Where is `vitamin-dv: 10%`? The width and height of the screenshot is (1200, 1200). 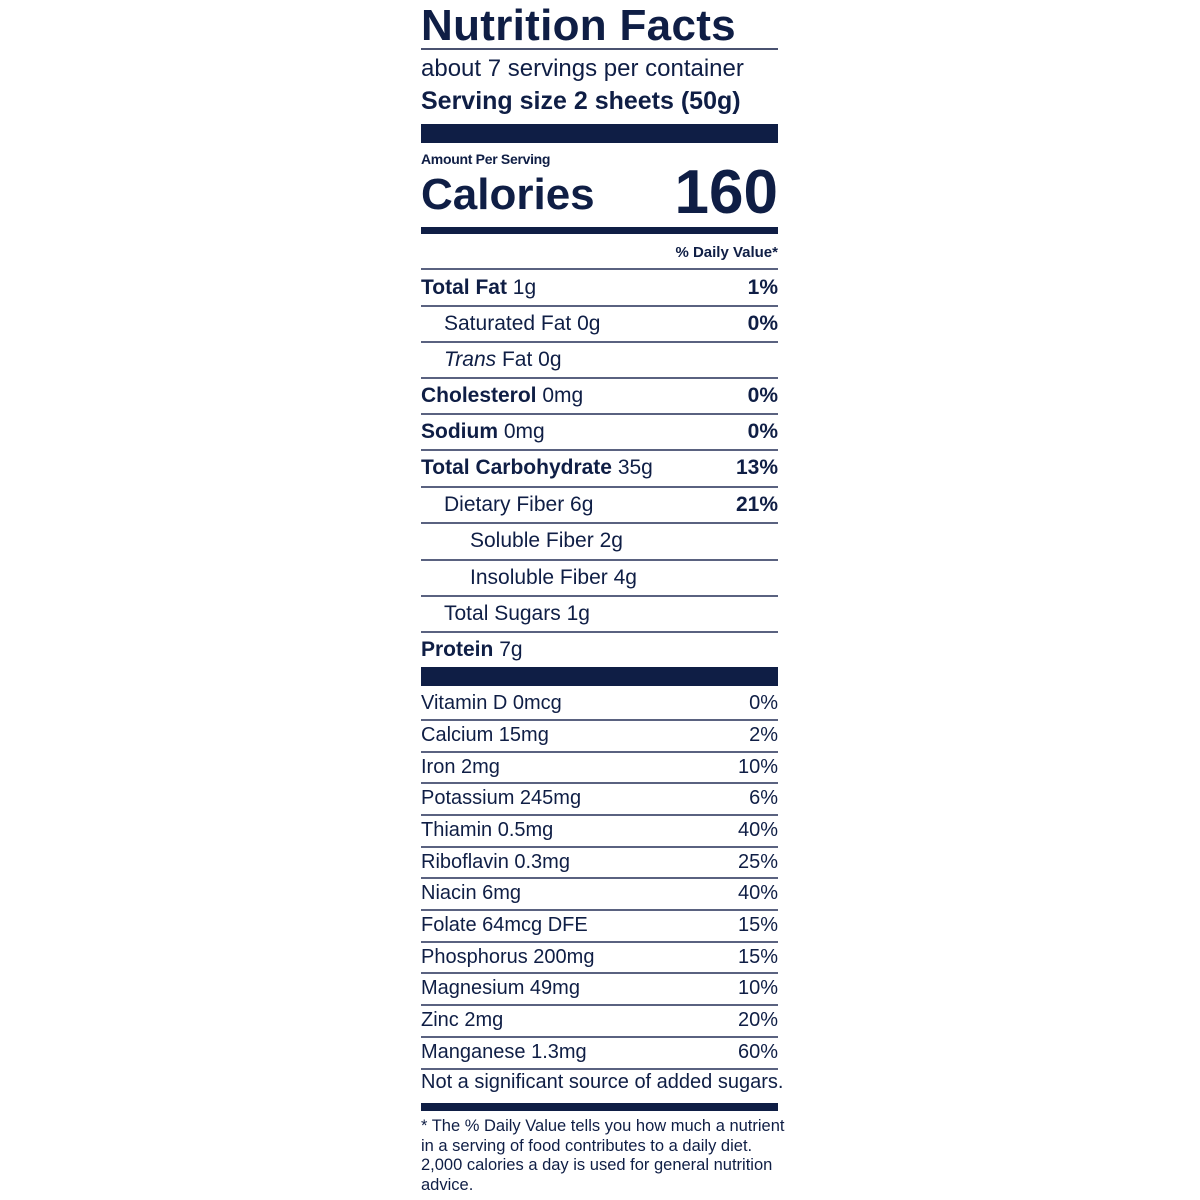
vitamin-dv: 10% is located at coordinates (757, 988).